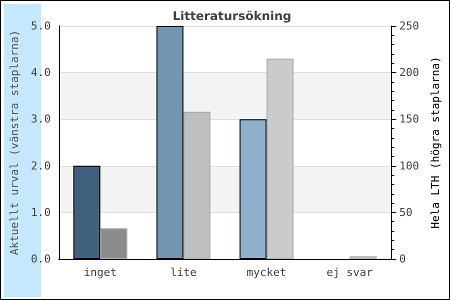 This screenshot has width=450, height=300. What do you see at coordinates (40, 165) in the screenshot?
I see `y-tick-label: 2.0` at bounding box center [40, 165].